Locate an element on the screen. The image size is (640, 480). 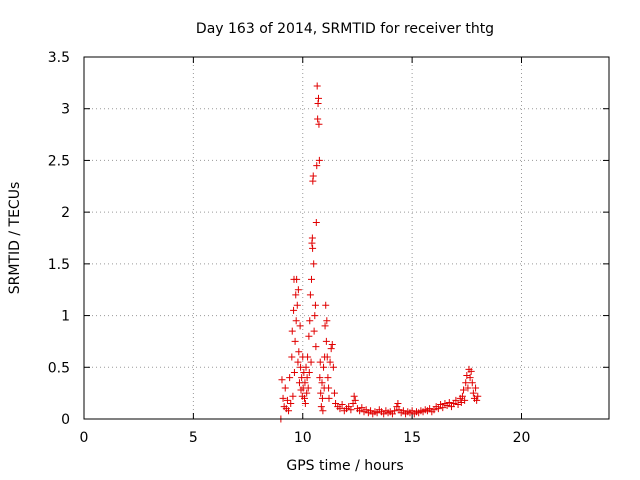
x-tick-label: 20 is located at coordinates (522, 438).